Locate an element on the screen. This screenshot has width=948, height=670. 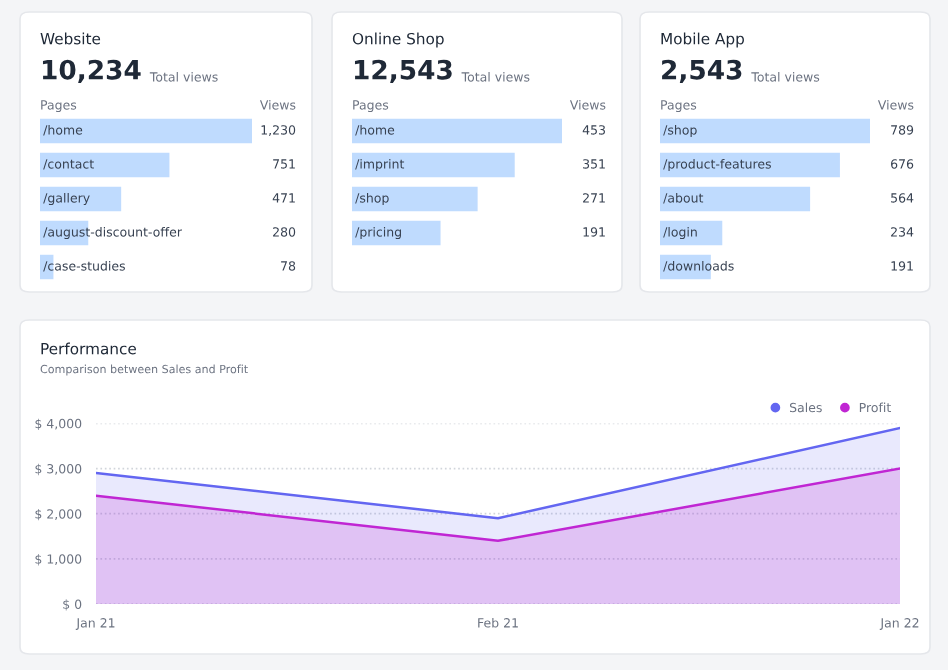
chart-subtitle: 10,234 is located at coordinates (91, 71).